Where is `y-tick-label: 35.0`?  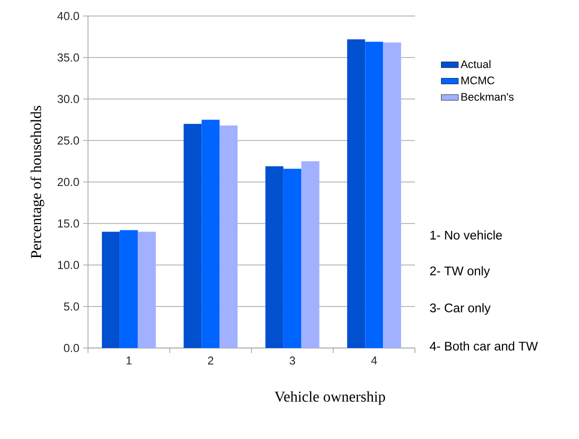 y-tick-label: 35.0 is located at coordinates (69, 57).